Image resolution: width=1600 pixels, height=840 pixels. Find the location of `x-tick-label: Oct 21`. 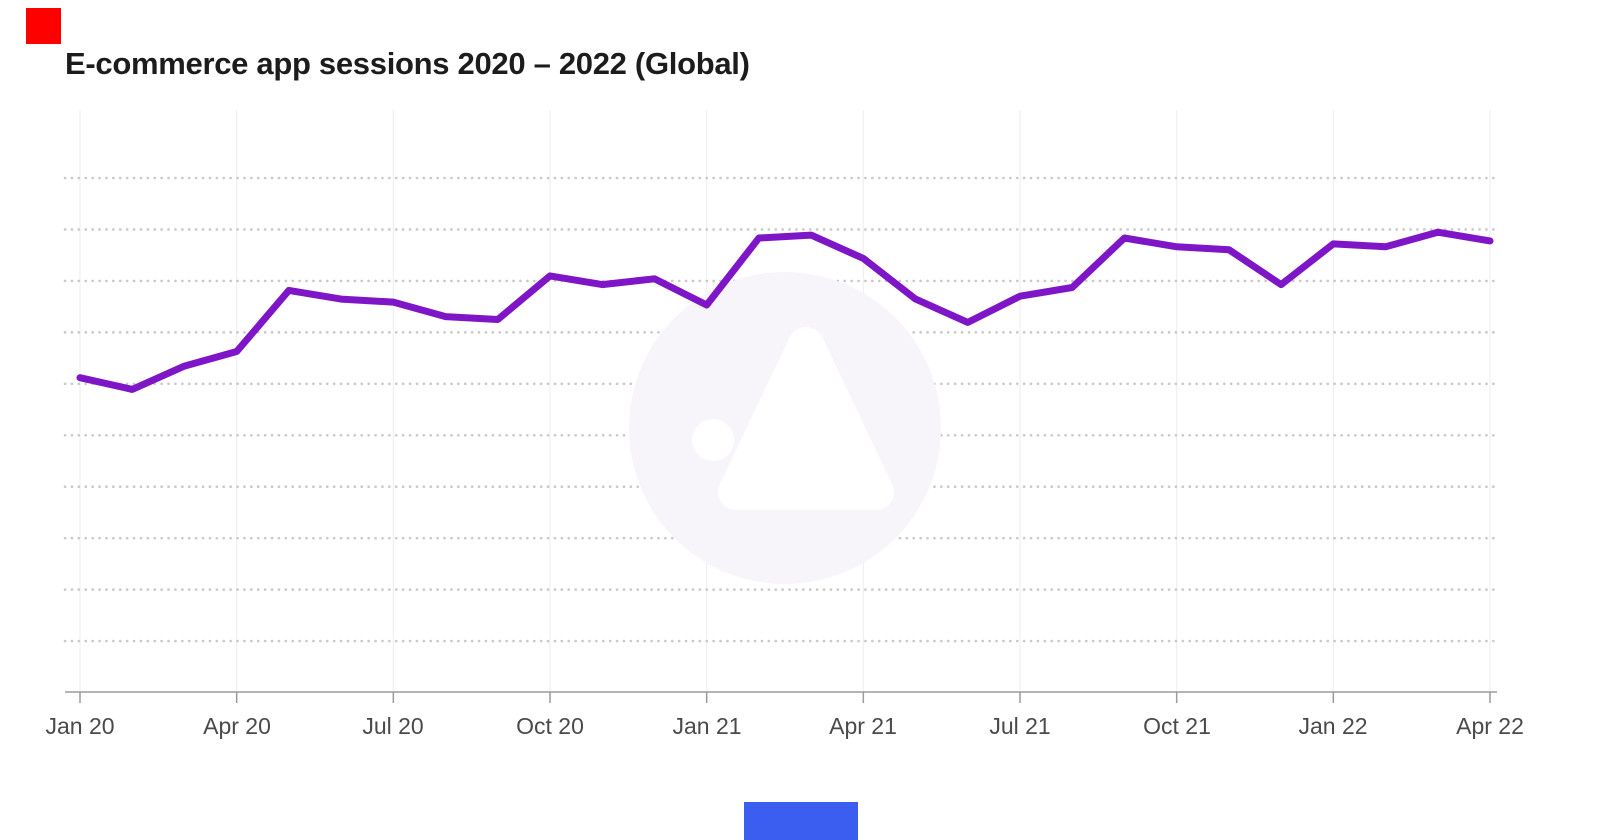

x-tick-label: Oct 21 is located at coordinates (1177, 726).